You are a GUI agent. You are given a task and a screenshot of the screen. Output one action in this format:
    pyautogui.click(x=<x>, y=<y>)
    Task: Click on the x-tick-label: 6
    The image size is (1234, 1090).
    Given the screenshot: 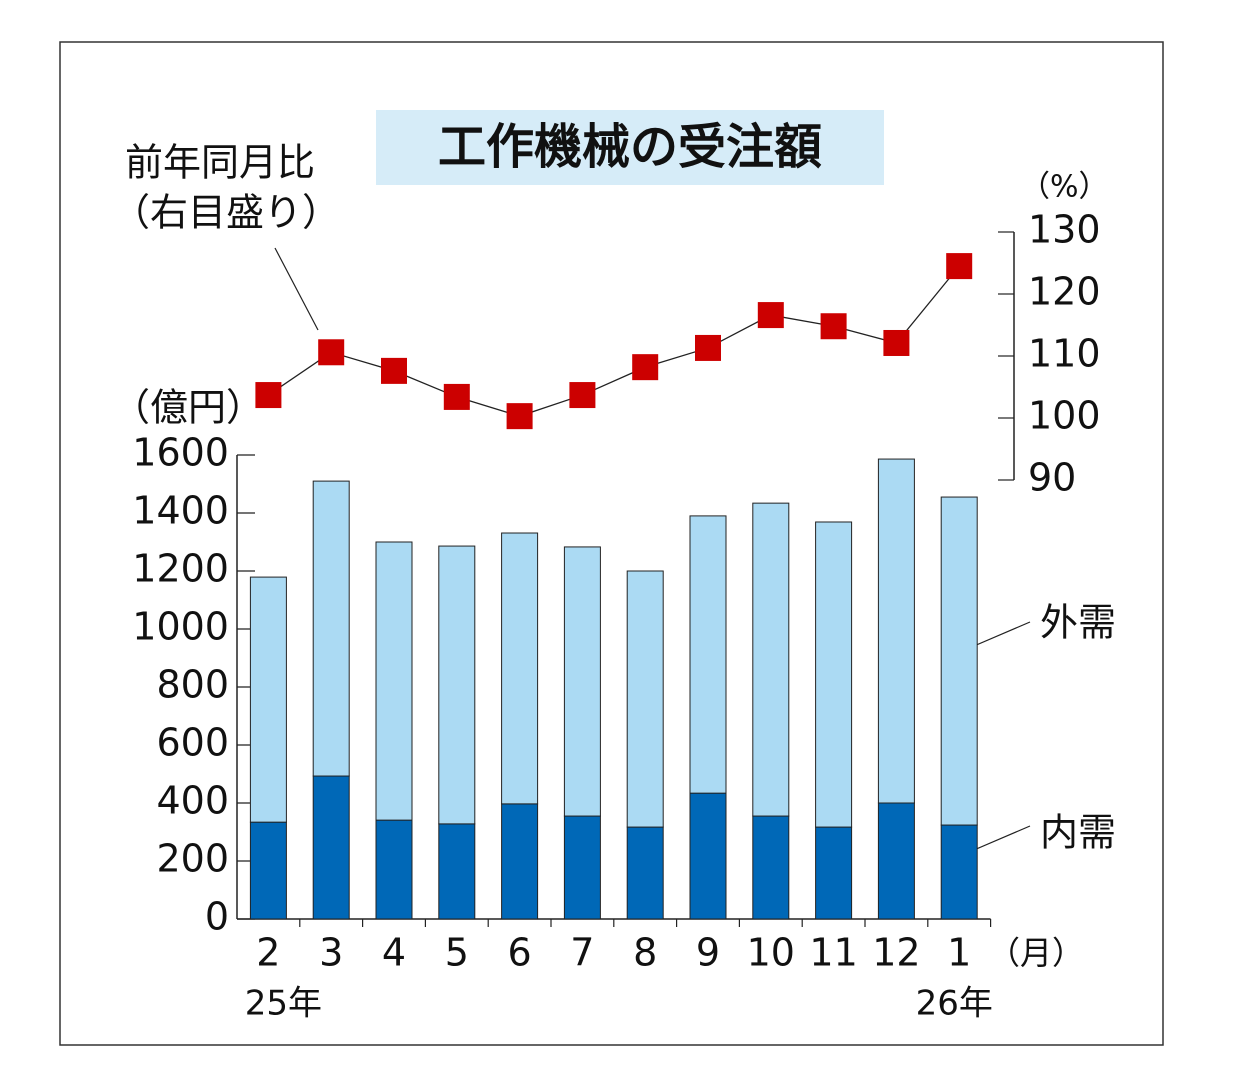 What is the action you would take?
    pyautogui.click(x=520, y=953)
    